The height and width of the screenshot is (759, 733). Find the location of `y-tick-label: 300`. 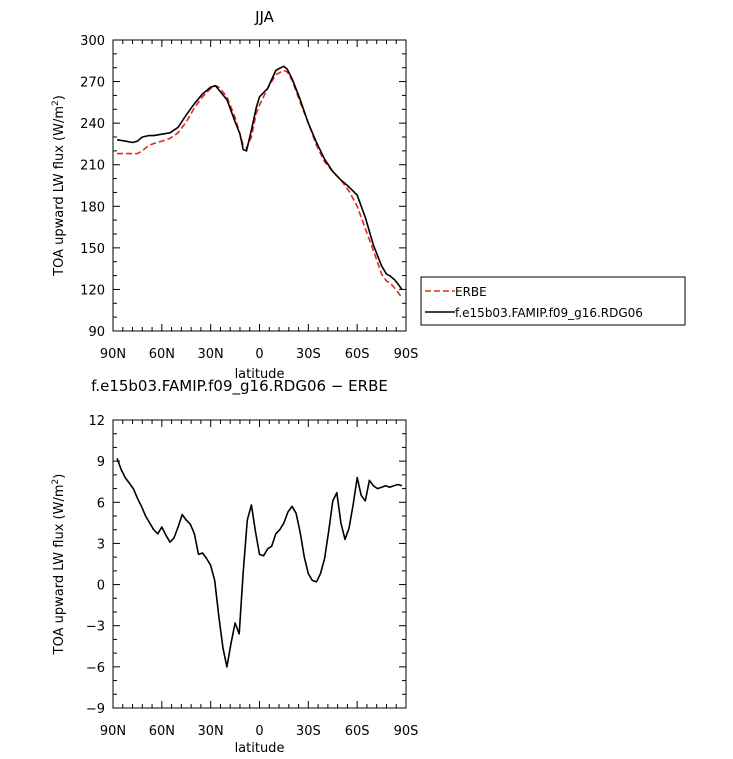

y-tick-label: 300 is located at coordinates (92, 41).